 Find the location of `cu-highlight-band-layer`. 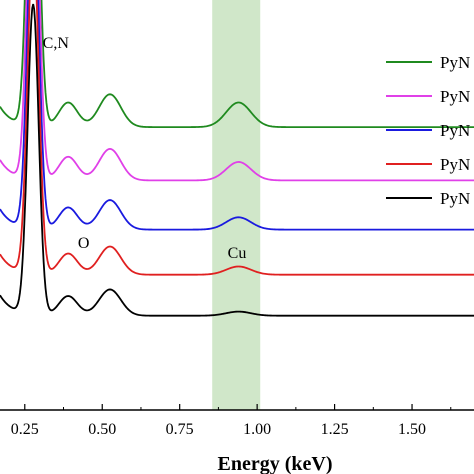

cu-highlight-band-layer is located at coordinates (236, 205).